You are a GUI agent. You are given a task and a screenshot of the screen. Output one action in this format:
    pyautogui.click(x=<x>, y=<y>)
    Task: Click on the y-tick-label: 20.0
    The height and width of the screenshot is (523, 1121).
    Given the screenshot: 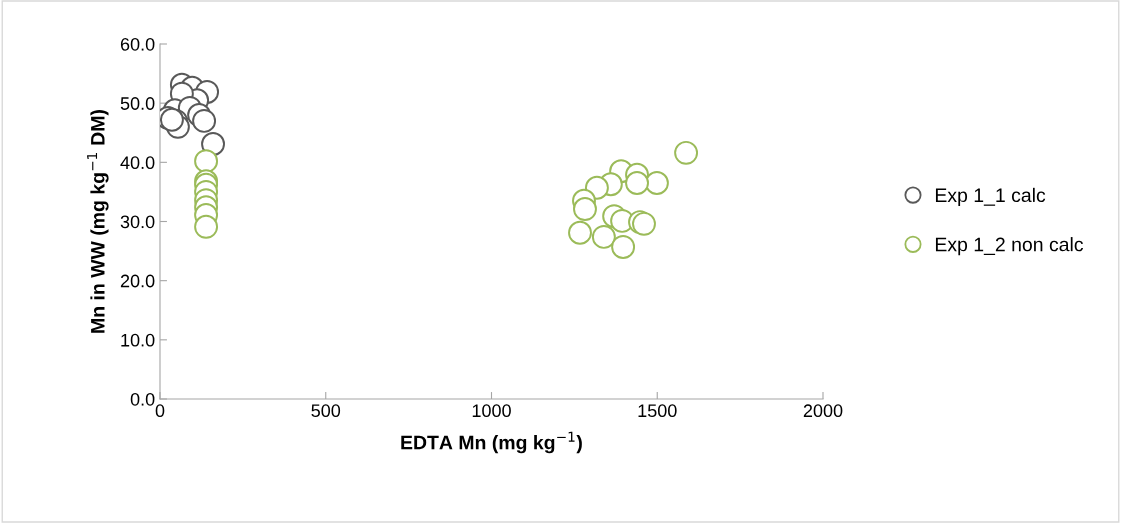 What is the action you would take?
    pyautogui.click(x=137, y=281)
    